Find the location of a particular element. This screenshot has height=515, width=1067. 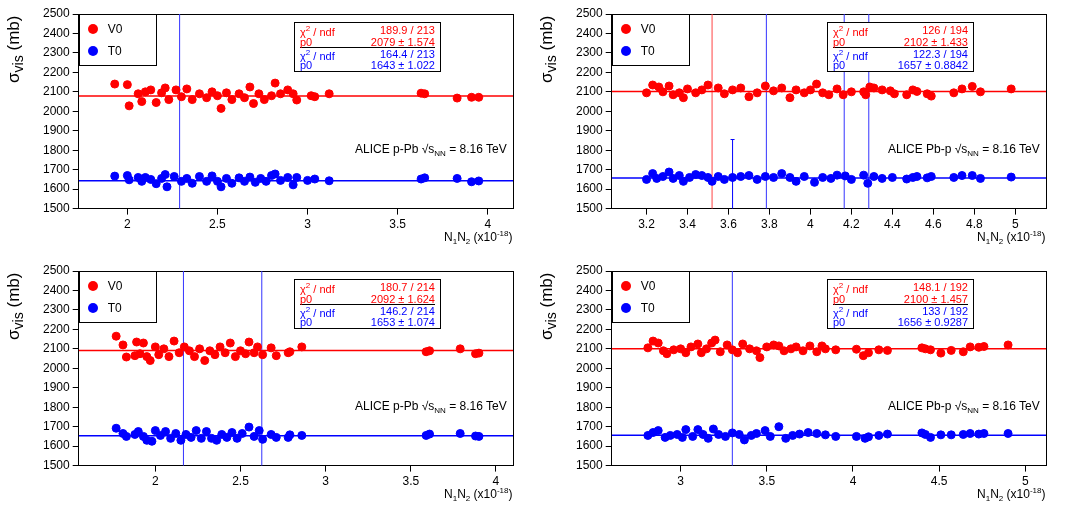

annotation: 126 / 194 is located at coordinates (944, 30).